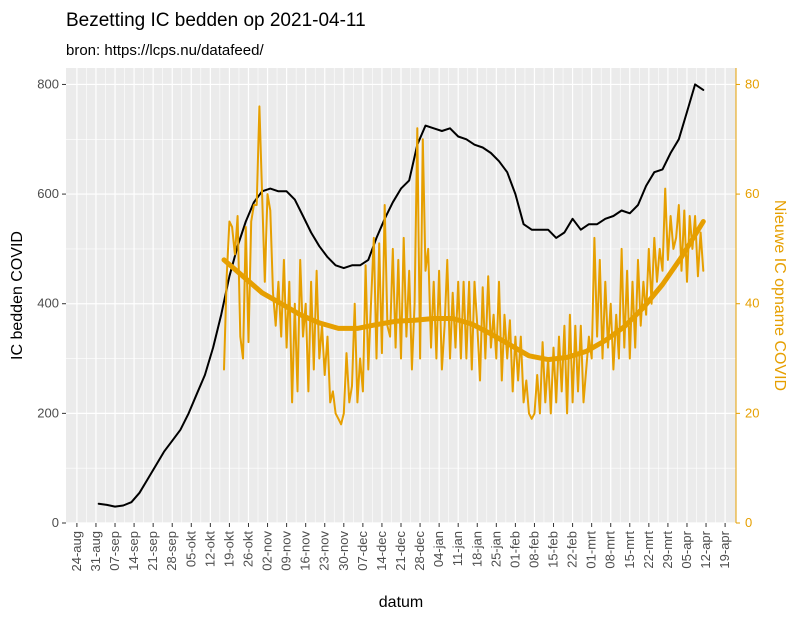 The height and width of the screenshot is (620, 801). What do you see at coordinates (171, 551) in the screenshot?
I see `x-tick-label: 28-sep` at bounding box center [171, 551].